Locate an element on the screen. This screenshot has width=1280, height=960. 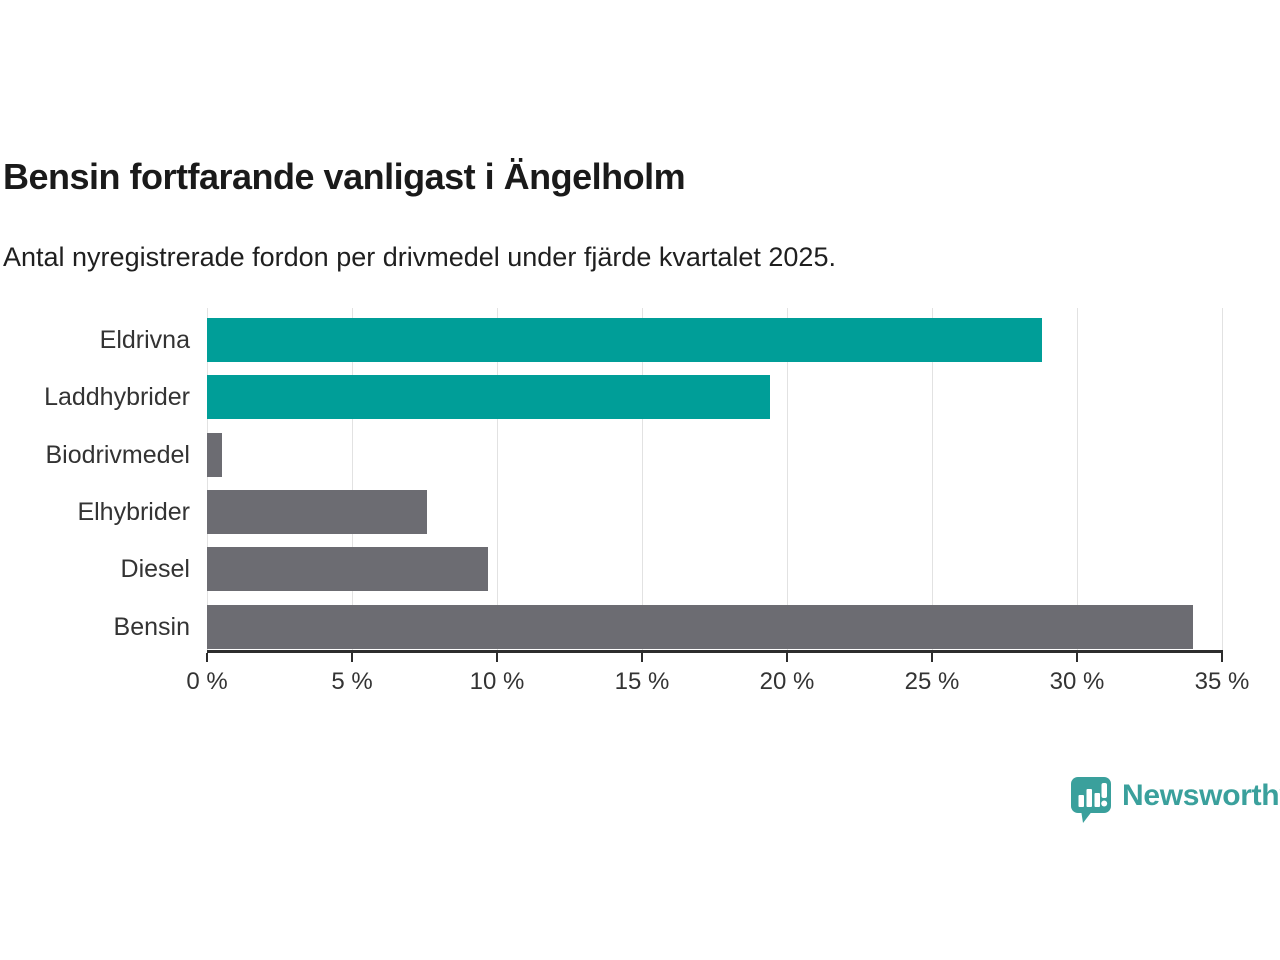
newsworthy-logo-icon is located at coordinates (1091, 800).